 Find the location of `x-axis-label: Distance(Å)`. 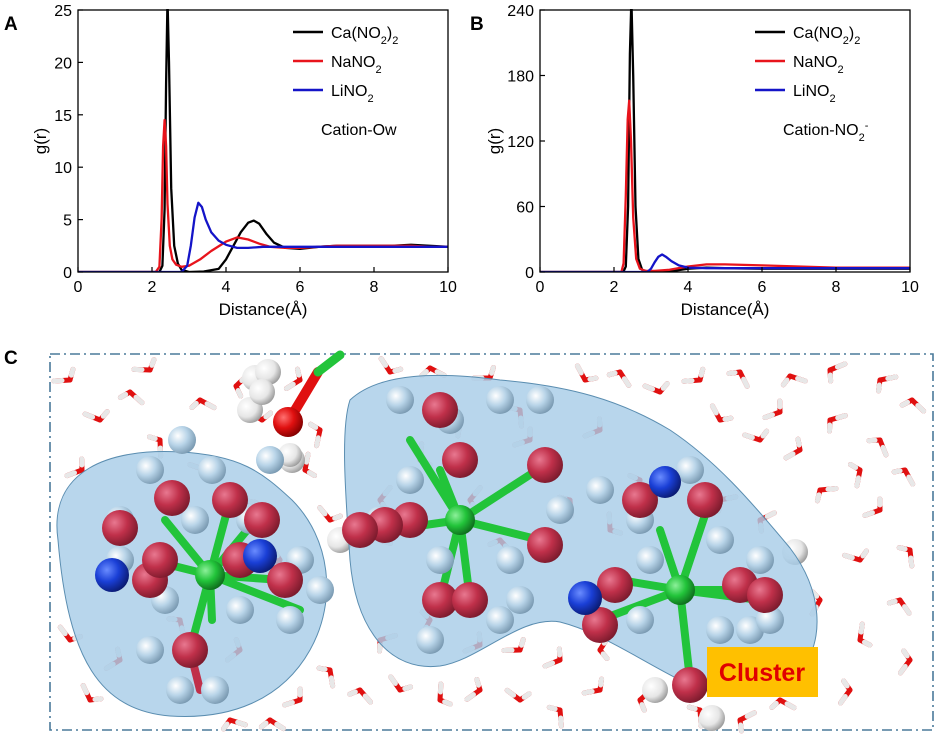

x-axis-label: Distance(Å) is located at coordinates (263, 309).